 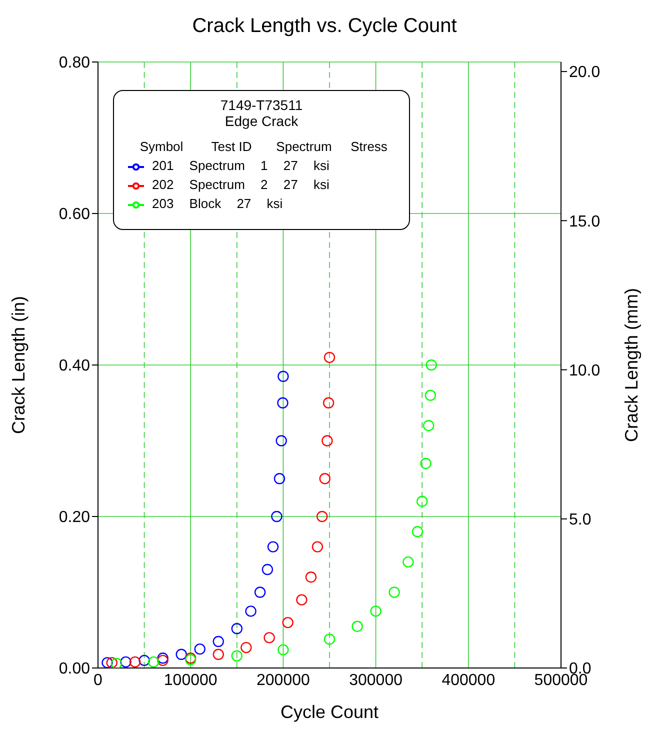 What do you see at coordinates (375, 681) in the screenshot?
I see `x-tick-label: 300000` at bounding box center [375, 681].